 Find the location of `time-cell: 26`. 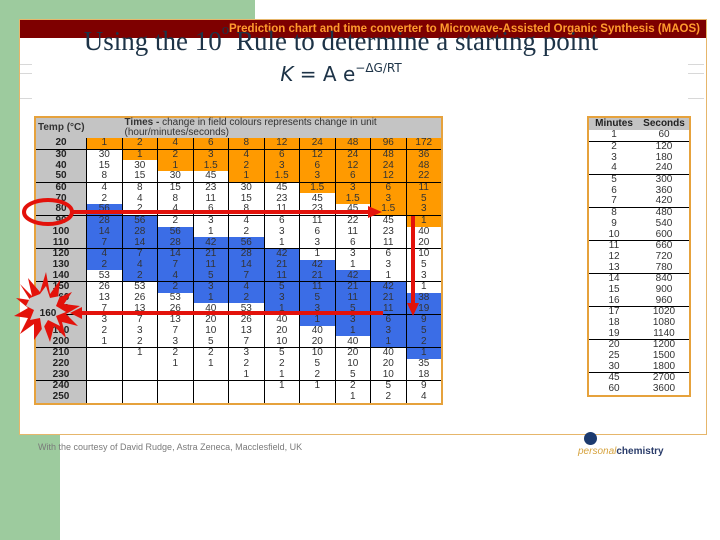

time-cell: 26 is located at coordinates (139, 298).